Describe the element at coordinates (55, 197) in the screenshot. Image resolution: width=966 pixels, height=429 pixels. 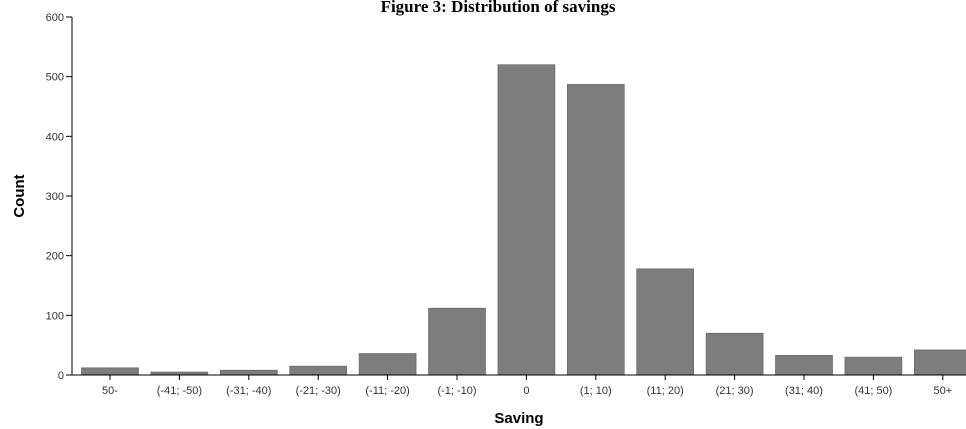
I see `y-tick-label-3: 300` at that location.